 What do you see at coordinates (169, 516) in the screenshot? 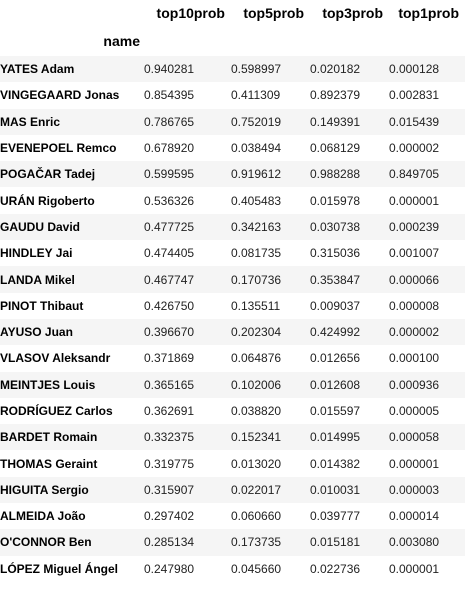
I see `table-cell-top10prob: 0.297402` at bounding box center [169, 516].